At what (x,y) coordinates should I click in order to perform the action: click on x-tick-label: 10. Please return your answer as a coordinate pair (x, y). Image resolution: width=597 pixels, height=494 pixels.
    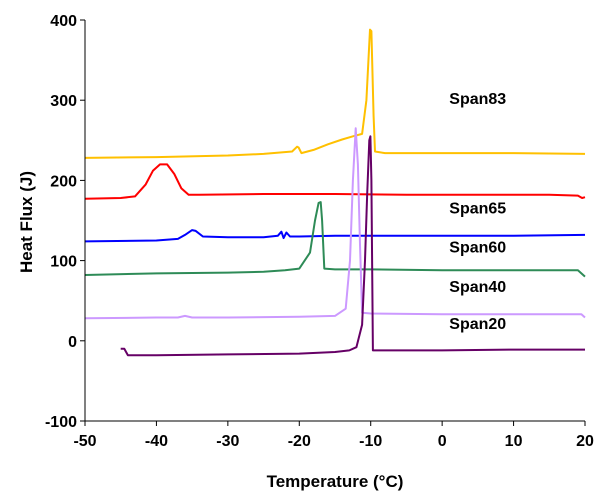
    Looking at the image, I should click on (514, 441).